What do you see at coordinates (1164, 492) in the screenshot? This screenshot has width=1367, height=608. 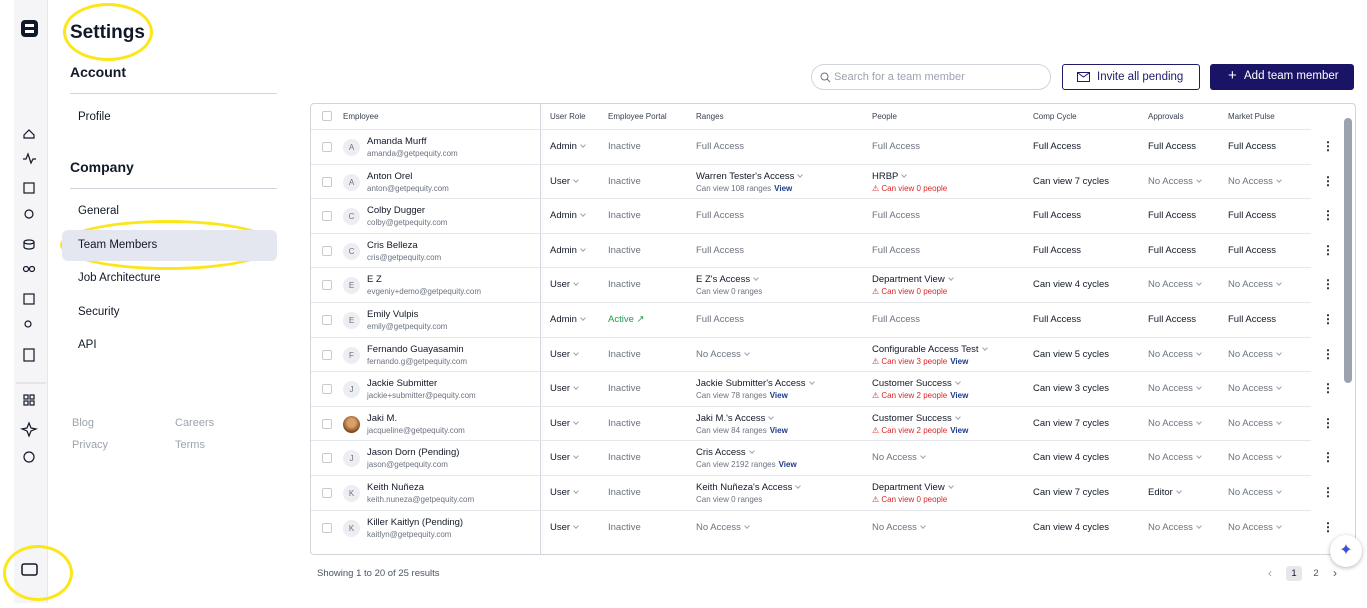 I see `cell-value: Editor` at bounding box center [1164, 492].